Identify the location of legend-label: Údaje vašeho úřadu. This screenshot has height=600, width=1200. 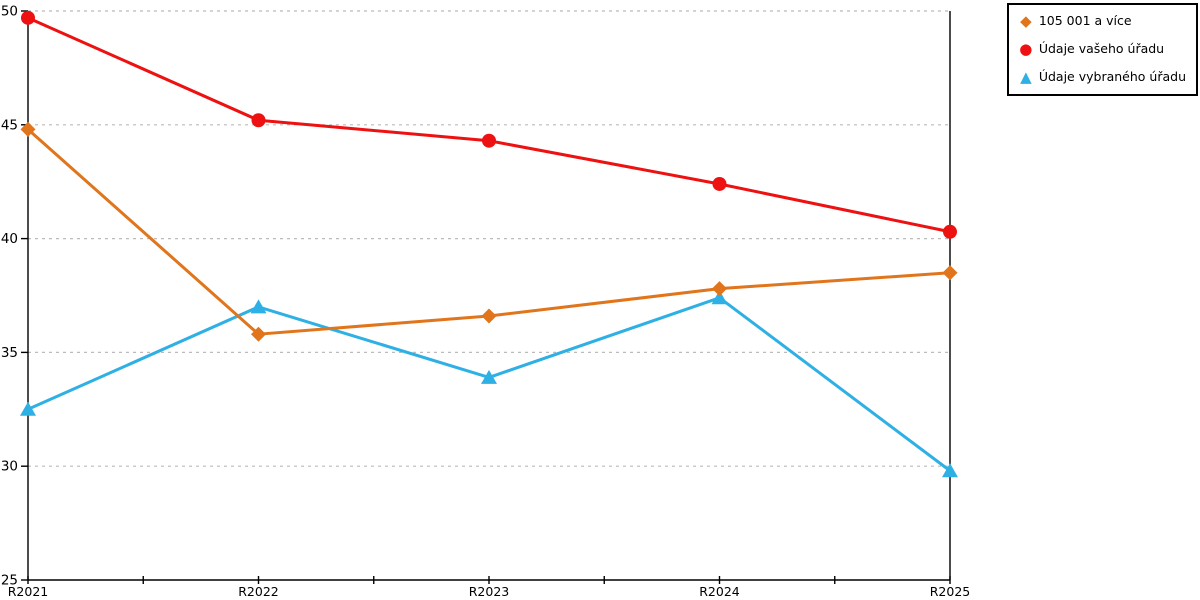
(1101, 48).